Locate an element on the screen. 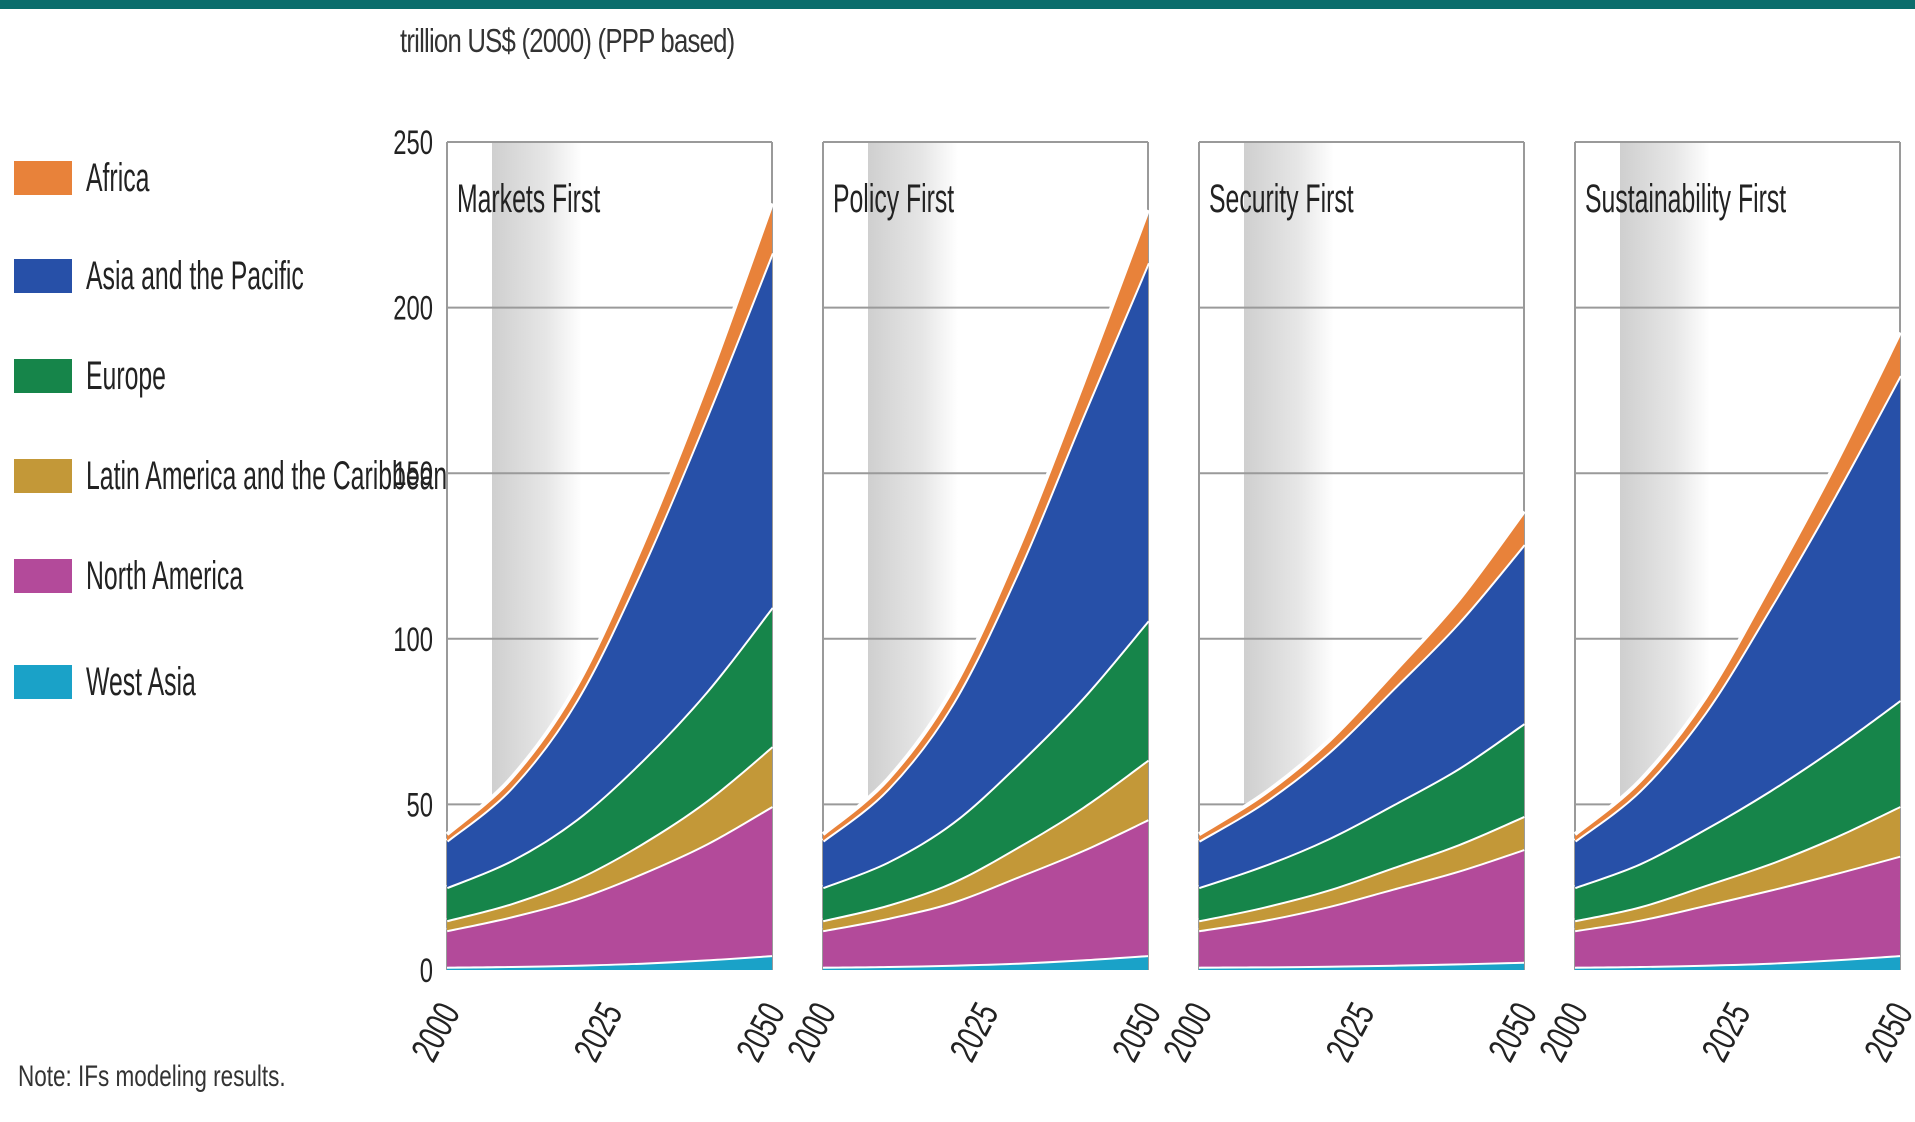  panel-title: Policy First is located at coordinates (893, 199).